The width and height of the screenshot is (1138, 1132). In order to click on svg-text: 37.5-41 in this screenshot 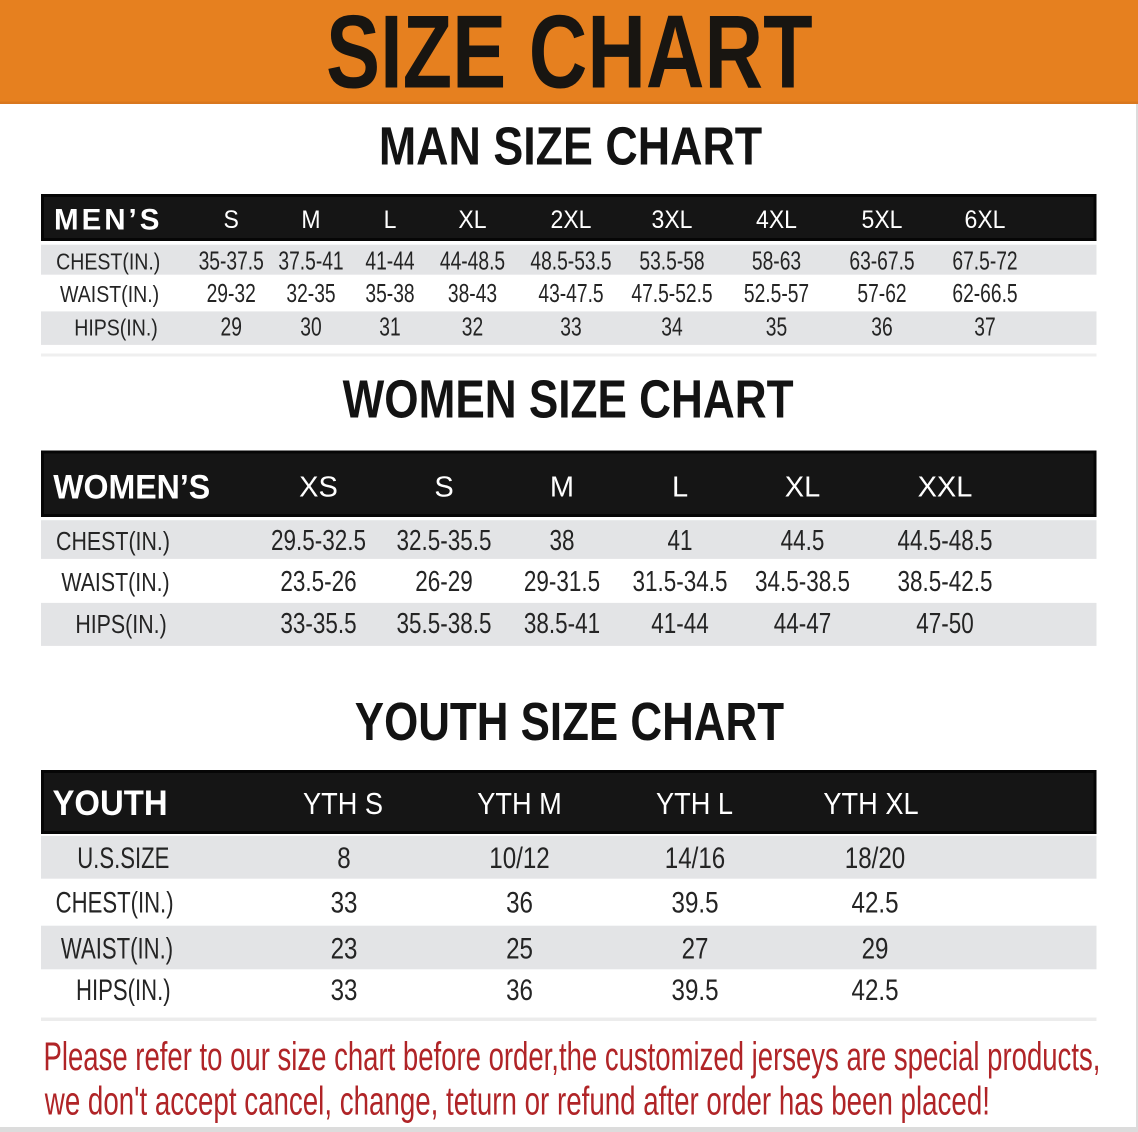, I will do `click(310, 261)`.